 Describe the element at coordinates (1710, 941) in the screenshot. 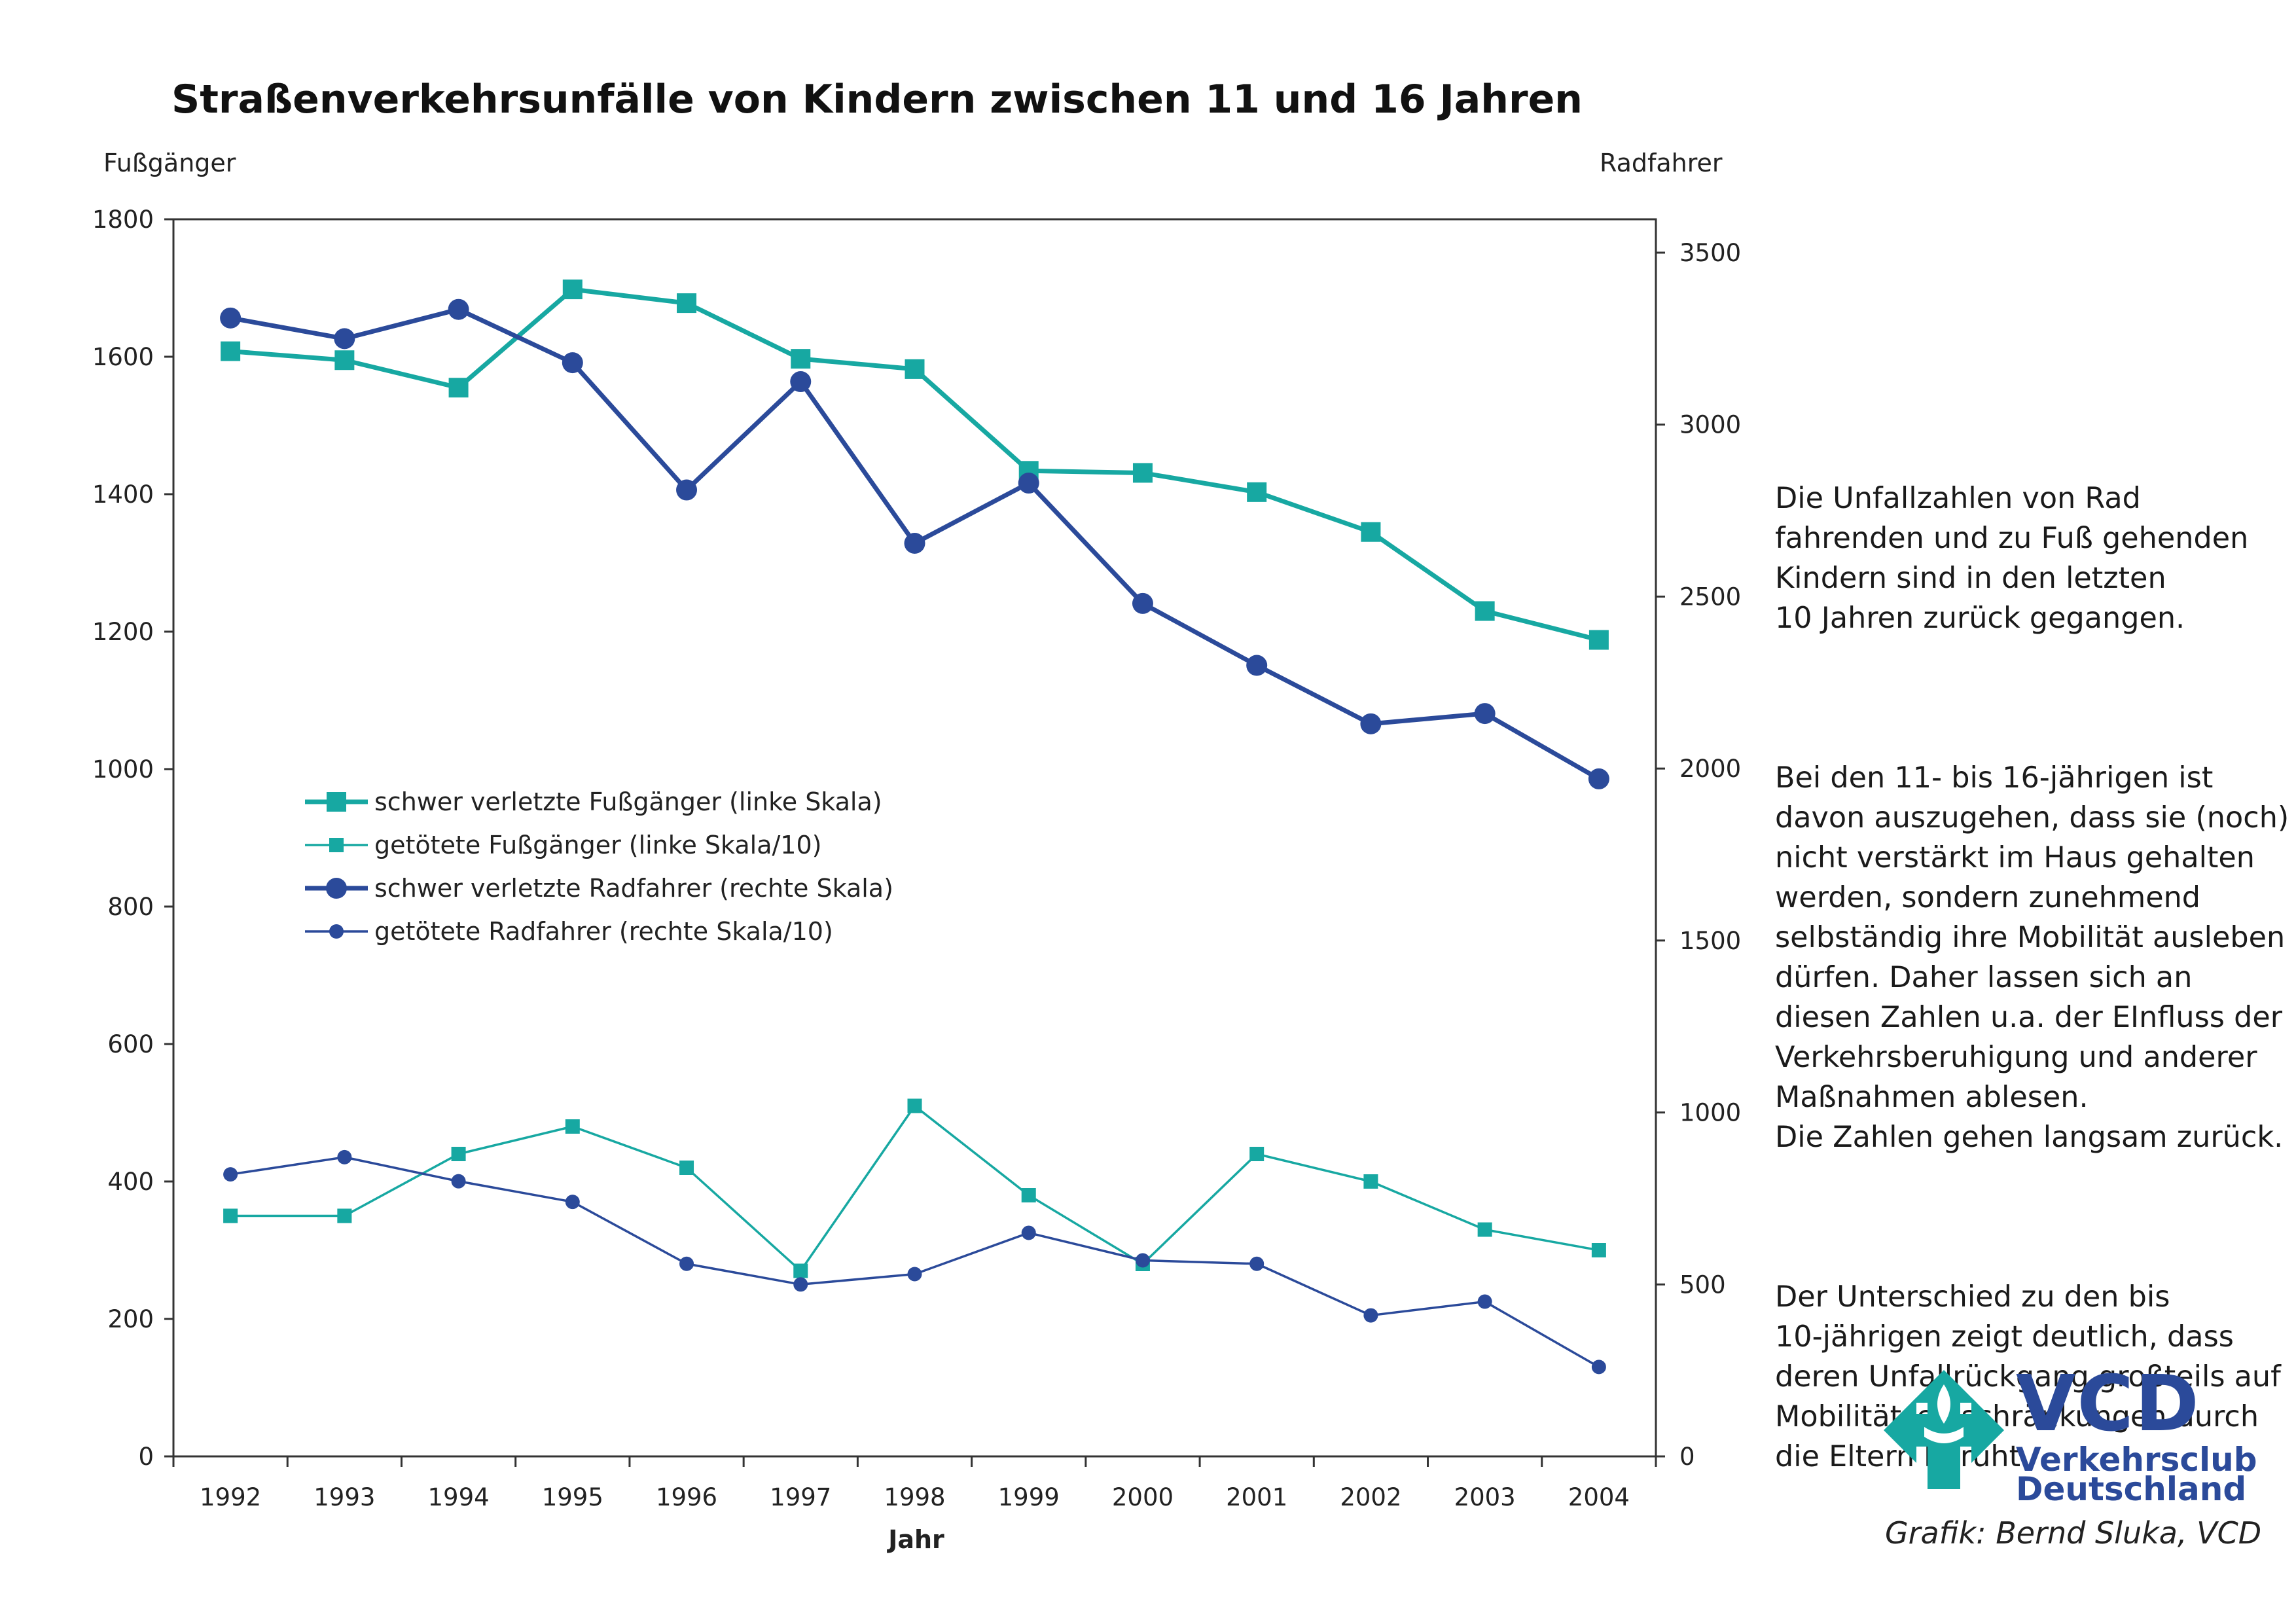

I see `right-tick-label: 1500` at that location.